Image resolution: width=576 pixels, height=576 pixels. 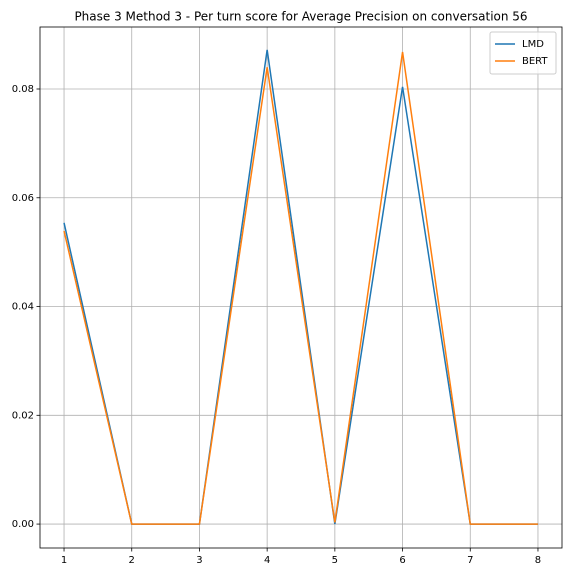 What do you see at coordinates (533, 44) in the screenshot?
I see `legend-label: LMD` at bounding box center [533, 44].